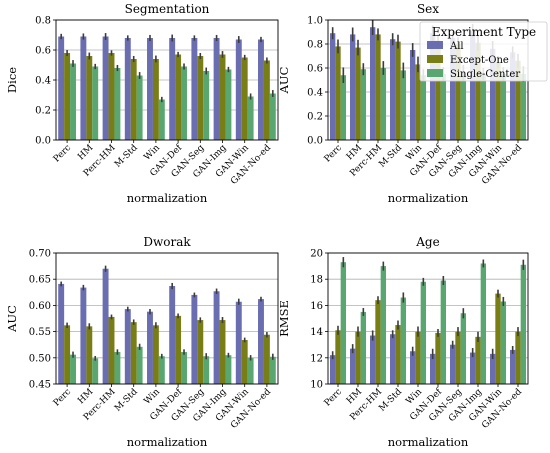 Image resolution: width=550 pixels, height=453 pixels. Describe the element at coordinates (40, 280) in the screenshot. I see `y-tick-label: 0.65` at that location.